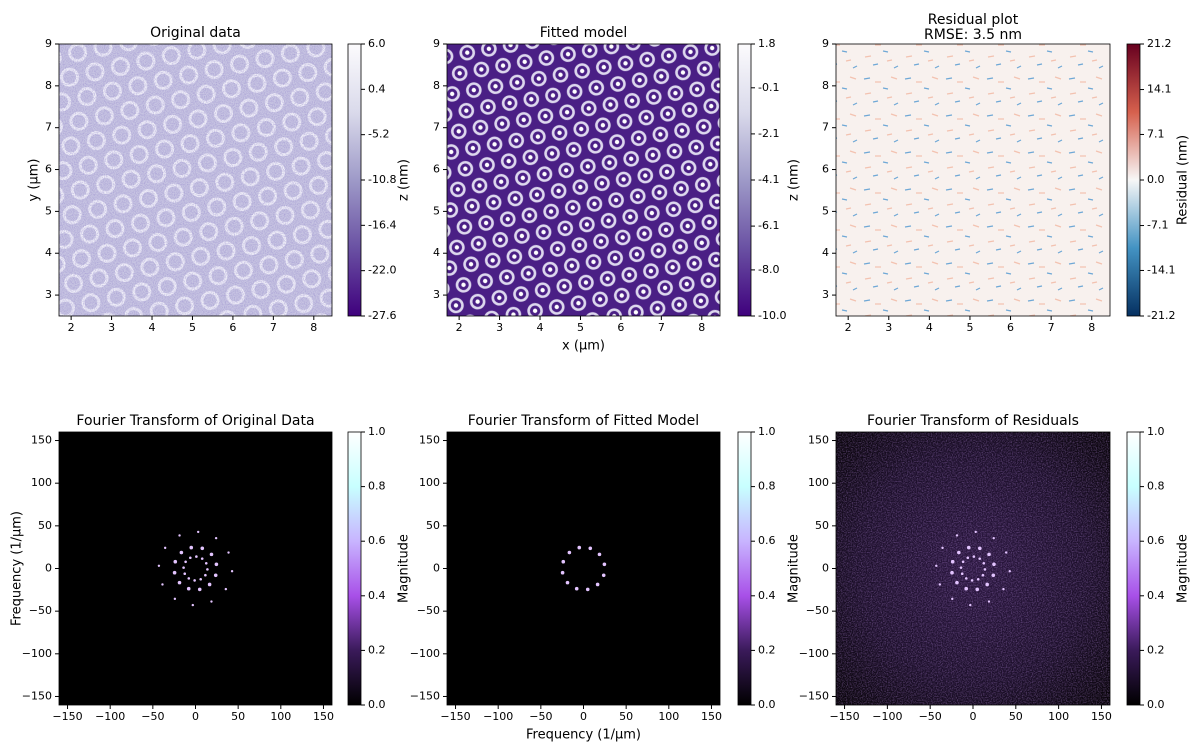 The image size is (1196, 742). I want to click on colorbar-label: Residual (nm), so click(1183, 180).